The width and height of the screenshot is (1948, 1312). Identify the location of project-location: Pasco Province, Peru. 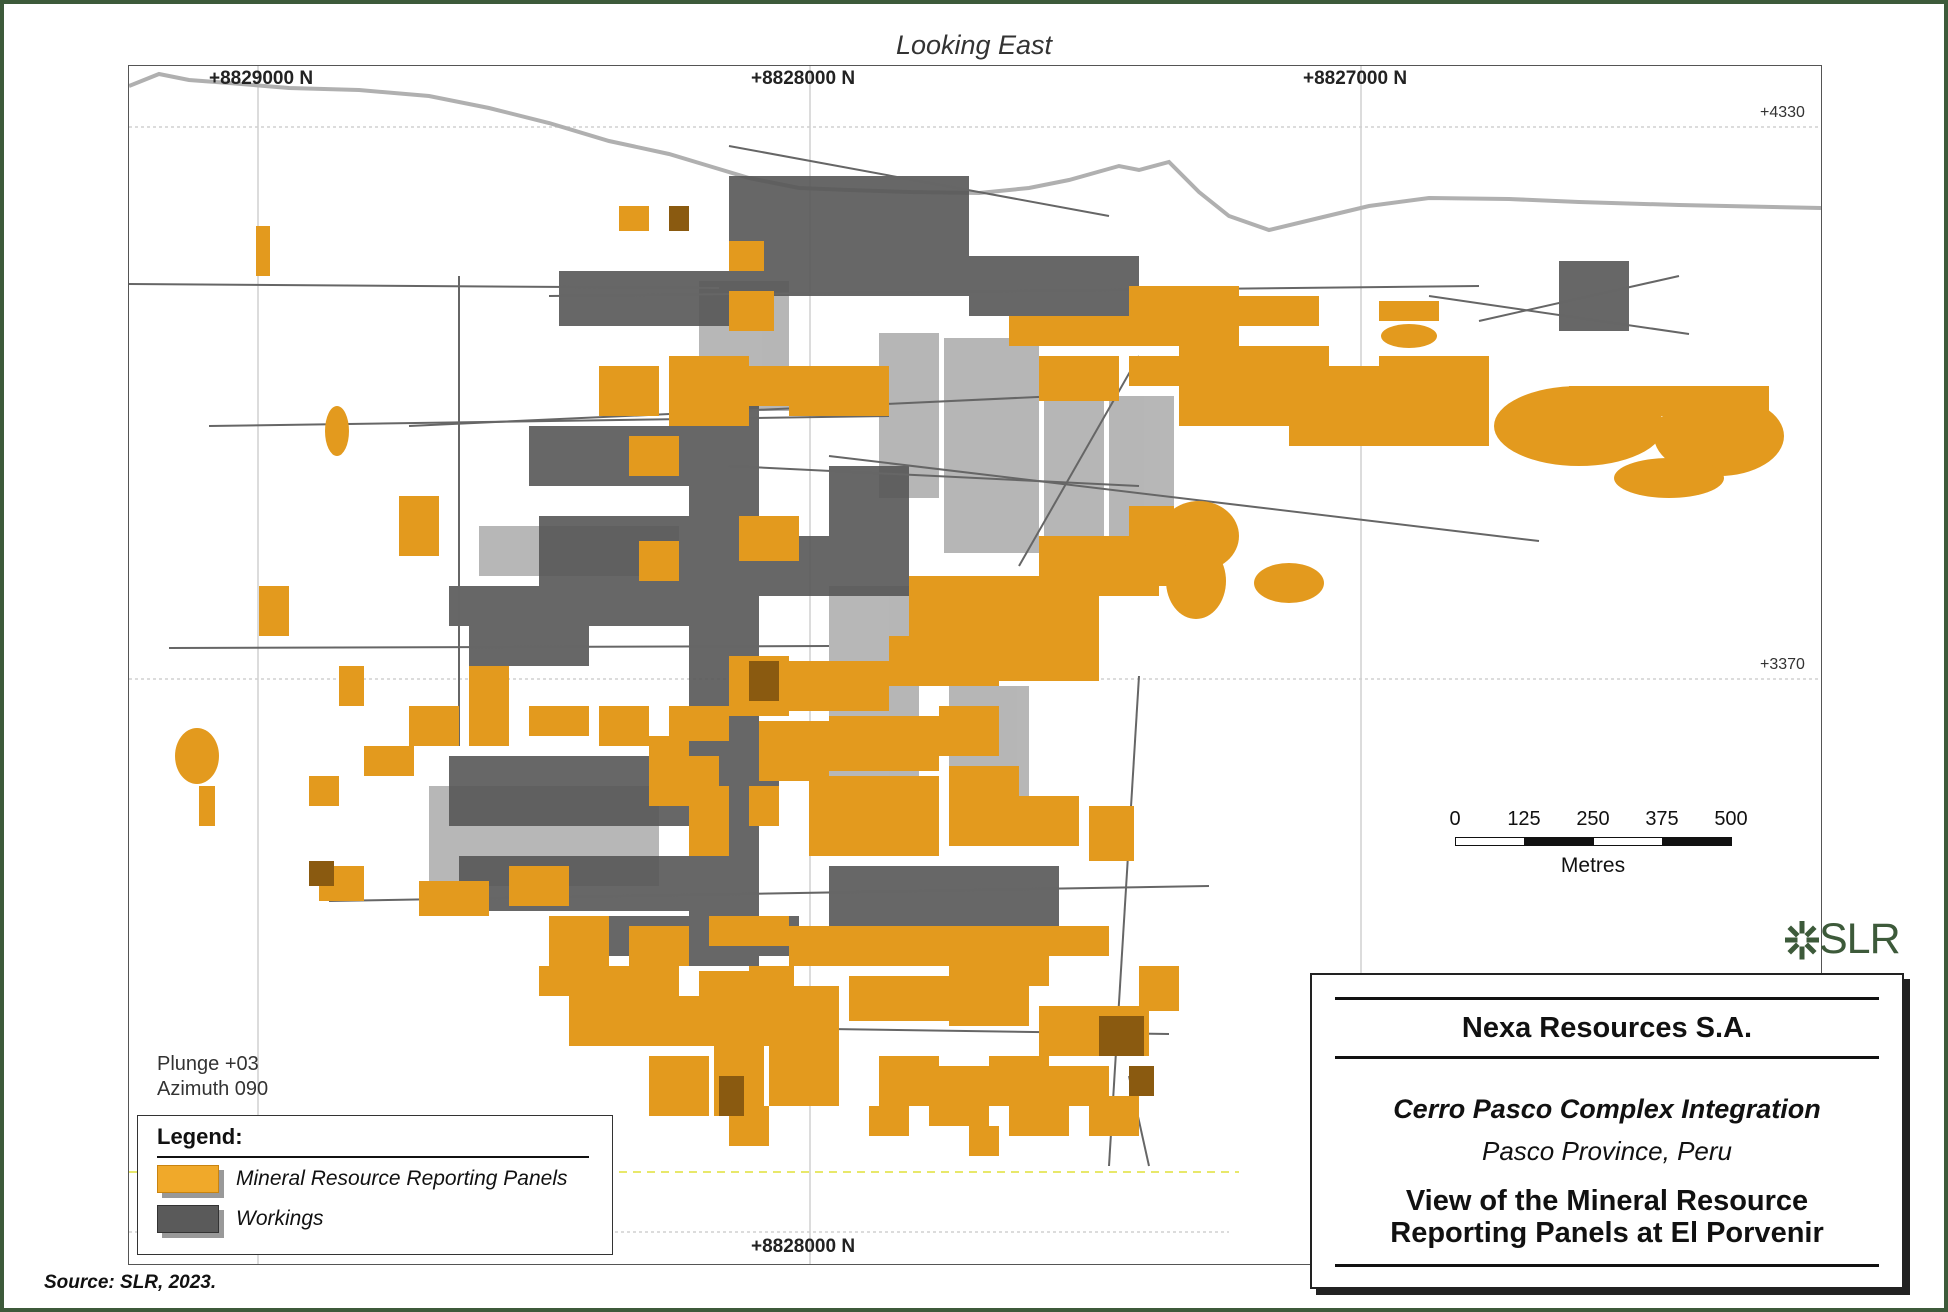
(1606, 1151).